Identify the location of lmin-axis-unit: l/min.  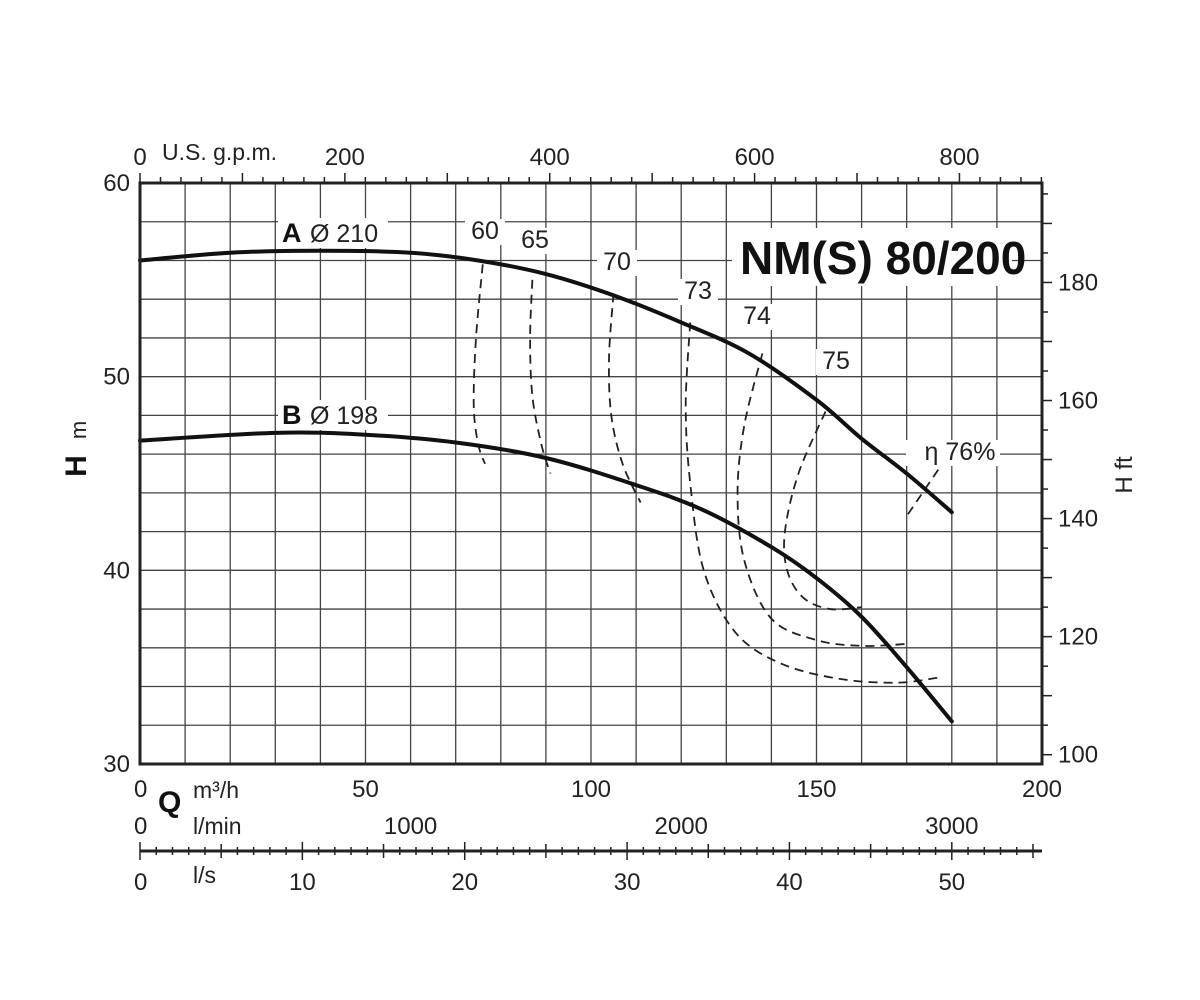
(217, 826).